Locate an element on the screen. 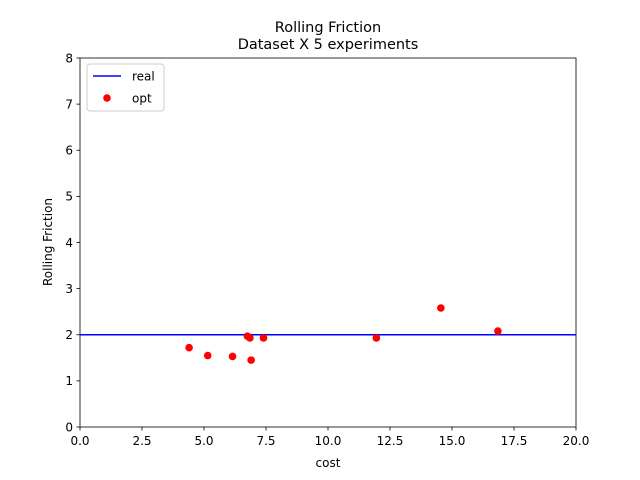 The width and height of the screenshot is (640, 480). y-tick-label-8: 8 is located at coordinates (69, 58).